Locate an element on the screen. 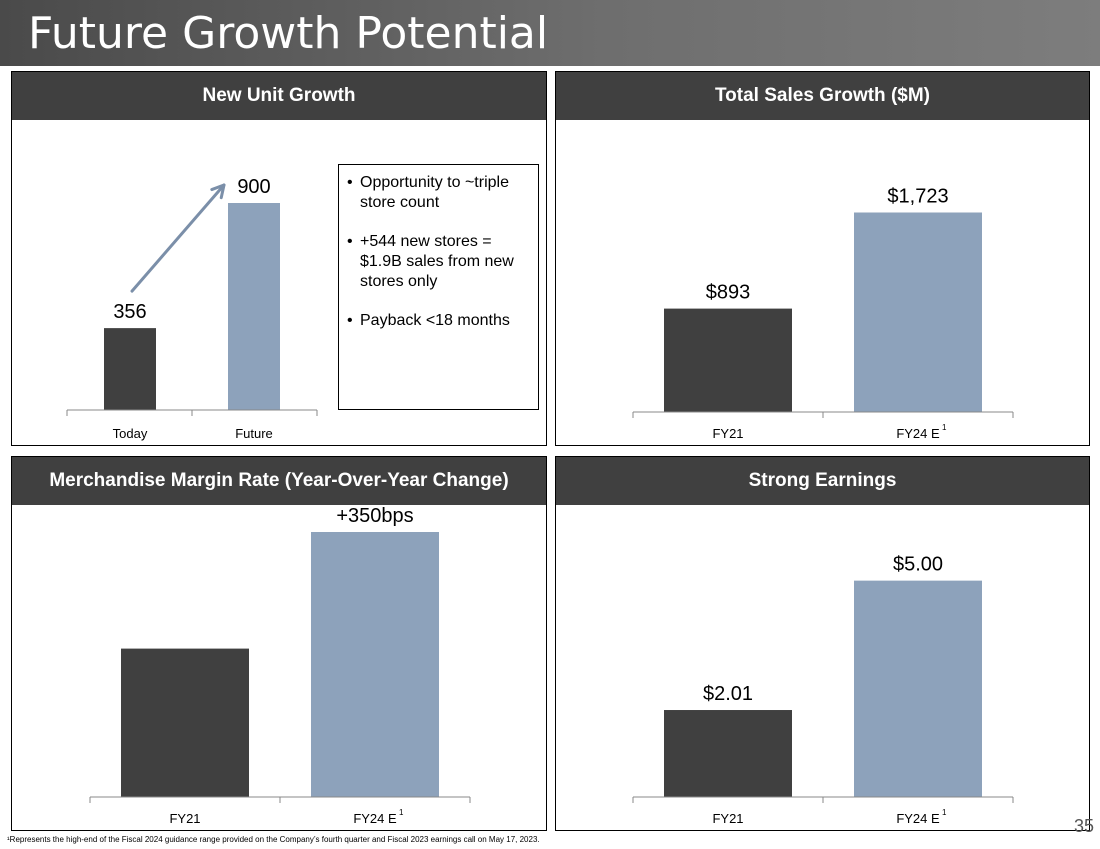 Image resolution: width=1100 pixels, height=849 pixels. page-number: 35 is located at coordinates (1083, 826).